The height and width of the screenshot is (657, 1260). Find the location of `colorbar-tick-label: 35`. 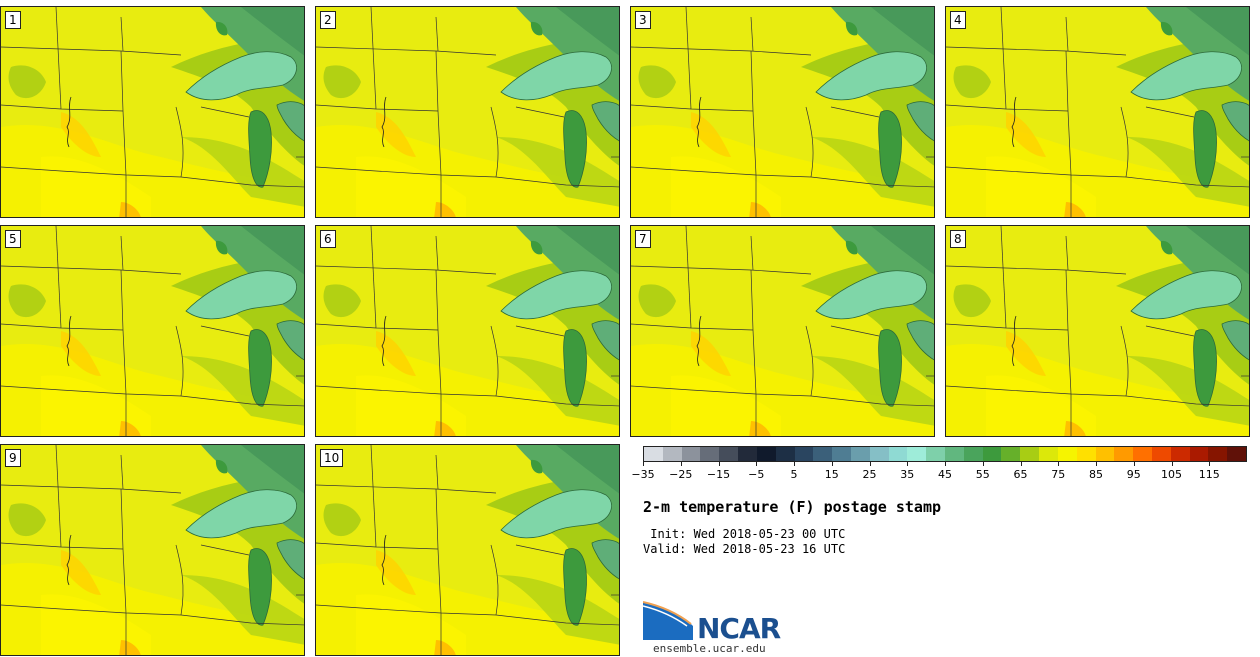

colorbar-tick-label: 35 is located at coordinates (907, 474).